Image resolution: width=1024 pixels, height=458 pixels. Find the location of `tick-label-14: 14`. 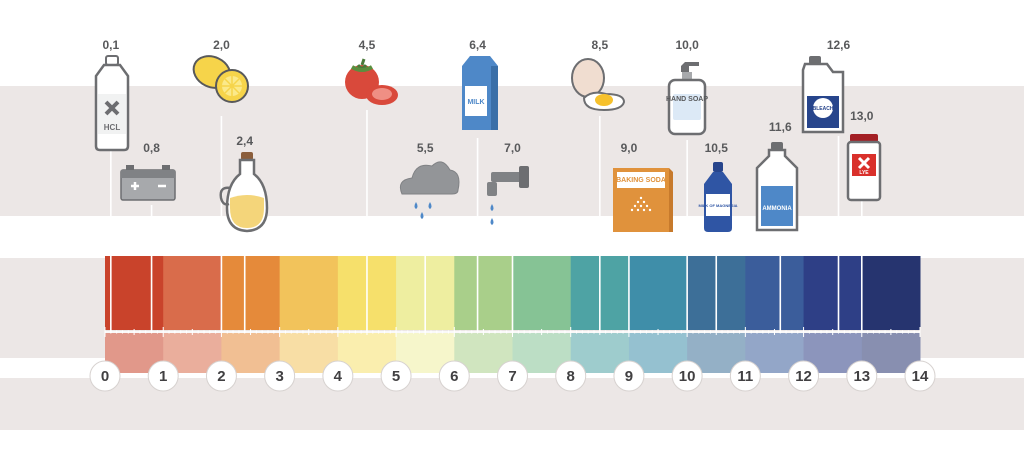

tick-label-14: 14 is located at coordinates (920, 376).